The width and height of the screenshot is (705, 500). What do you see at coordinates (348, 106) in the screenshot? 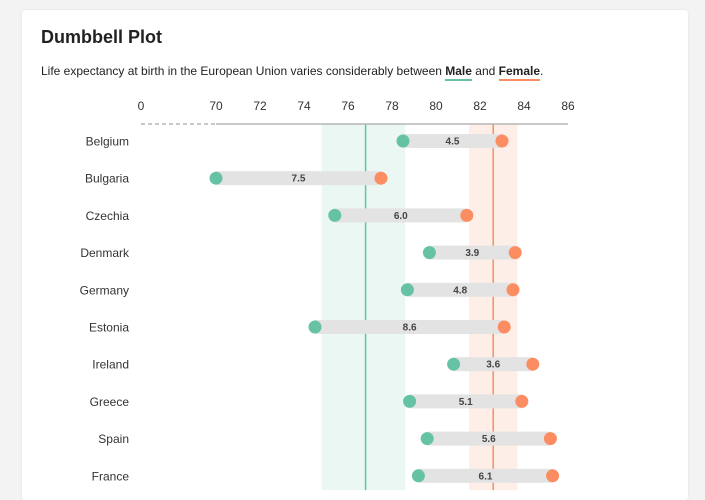
I see `x-tick-label: 76` at bounding box center [348, 106].